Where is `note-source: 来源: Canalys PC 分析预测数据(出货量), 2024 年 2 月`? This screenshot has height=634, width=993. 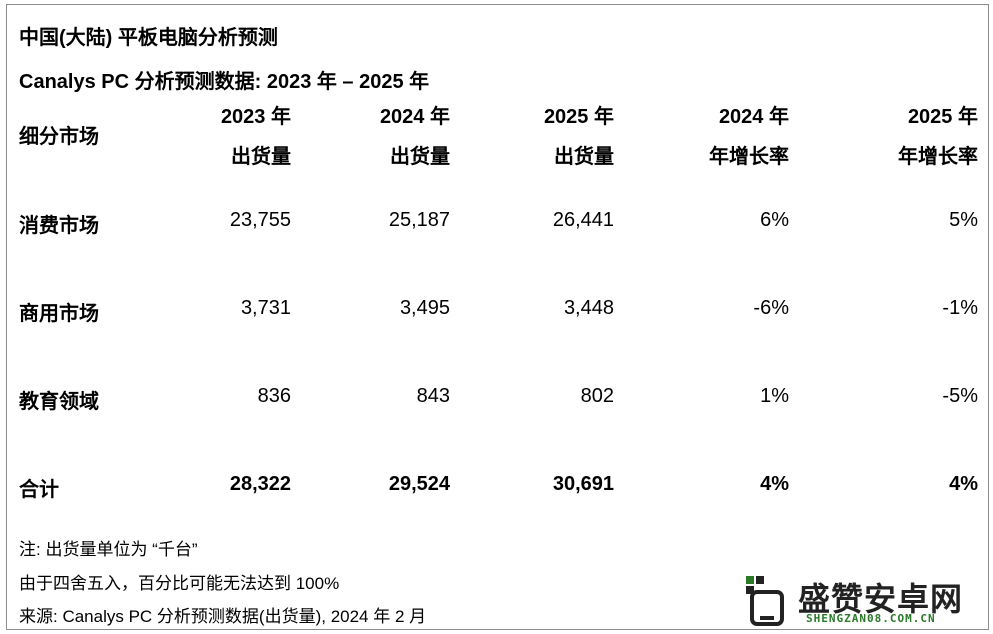 note-source: 来源: Canalys PC 分析预测数据(出货量), 2024 年 2 月 is located at coordinates (223, 616).